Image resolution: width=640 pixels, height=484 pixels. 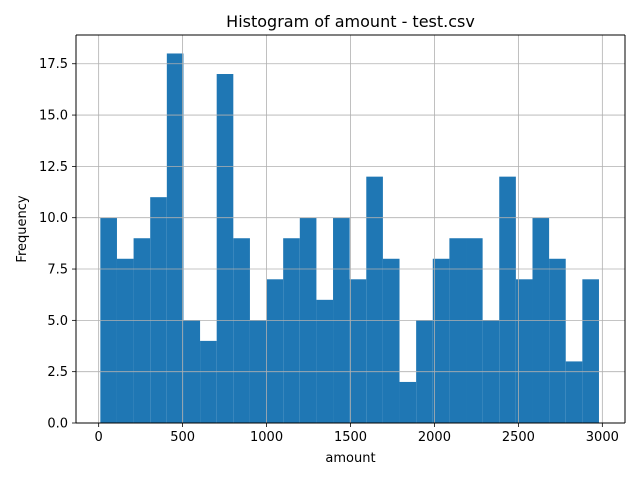 What do you see at coordinates (57, 321) in the screenshot?
I see `y-tick-label: 5.0` at bounding box center [57, 321].